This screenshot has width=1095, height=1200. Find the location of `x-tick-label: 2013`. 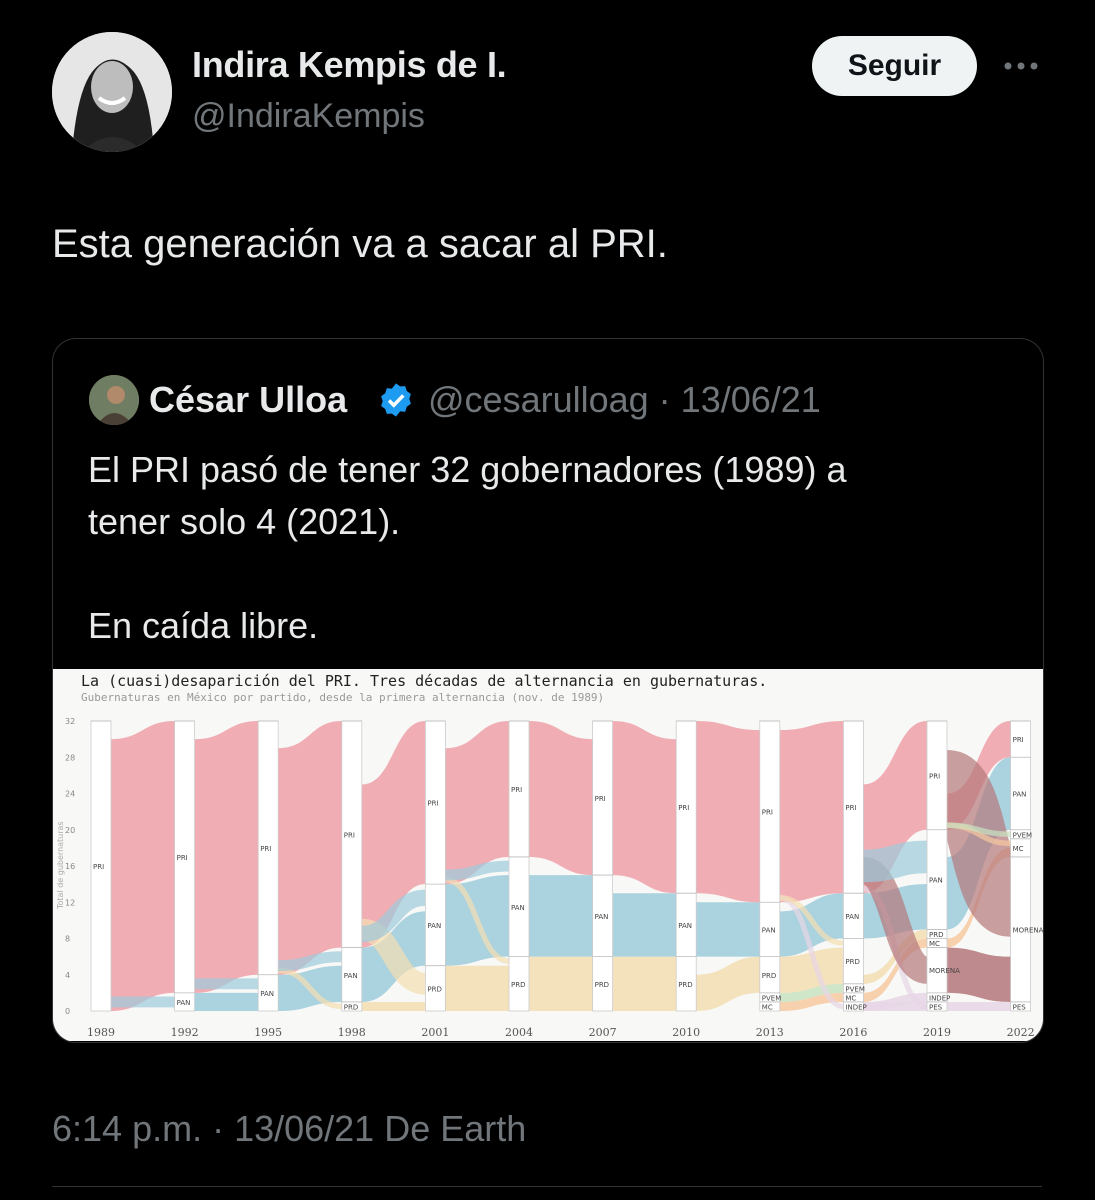

x-tick-label: 2013 is located at coordinates (770, 1032).